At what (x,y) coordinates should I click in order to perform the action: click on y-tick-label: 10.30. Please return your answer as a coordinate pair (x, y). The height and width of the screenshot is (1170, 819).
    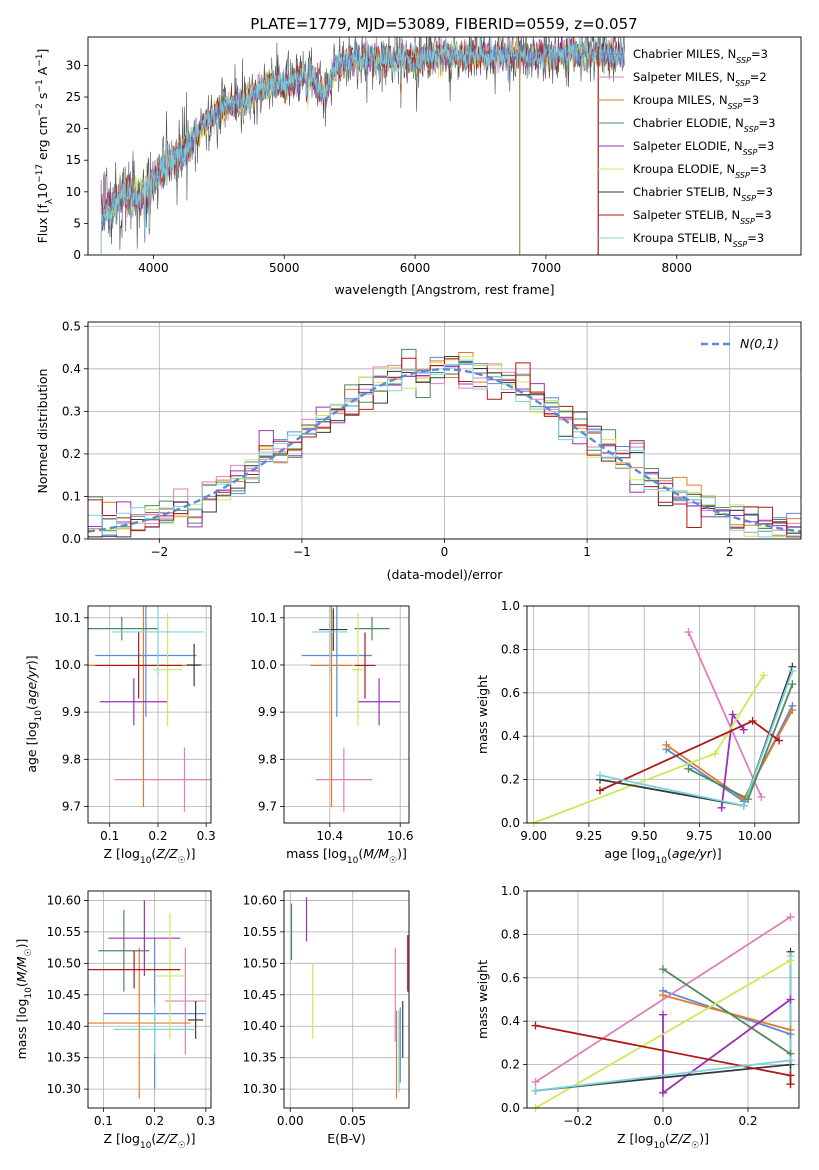
    Looking at the image, I should click on (64, 1089).